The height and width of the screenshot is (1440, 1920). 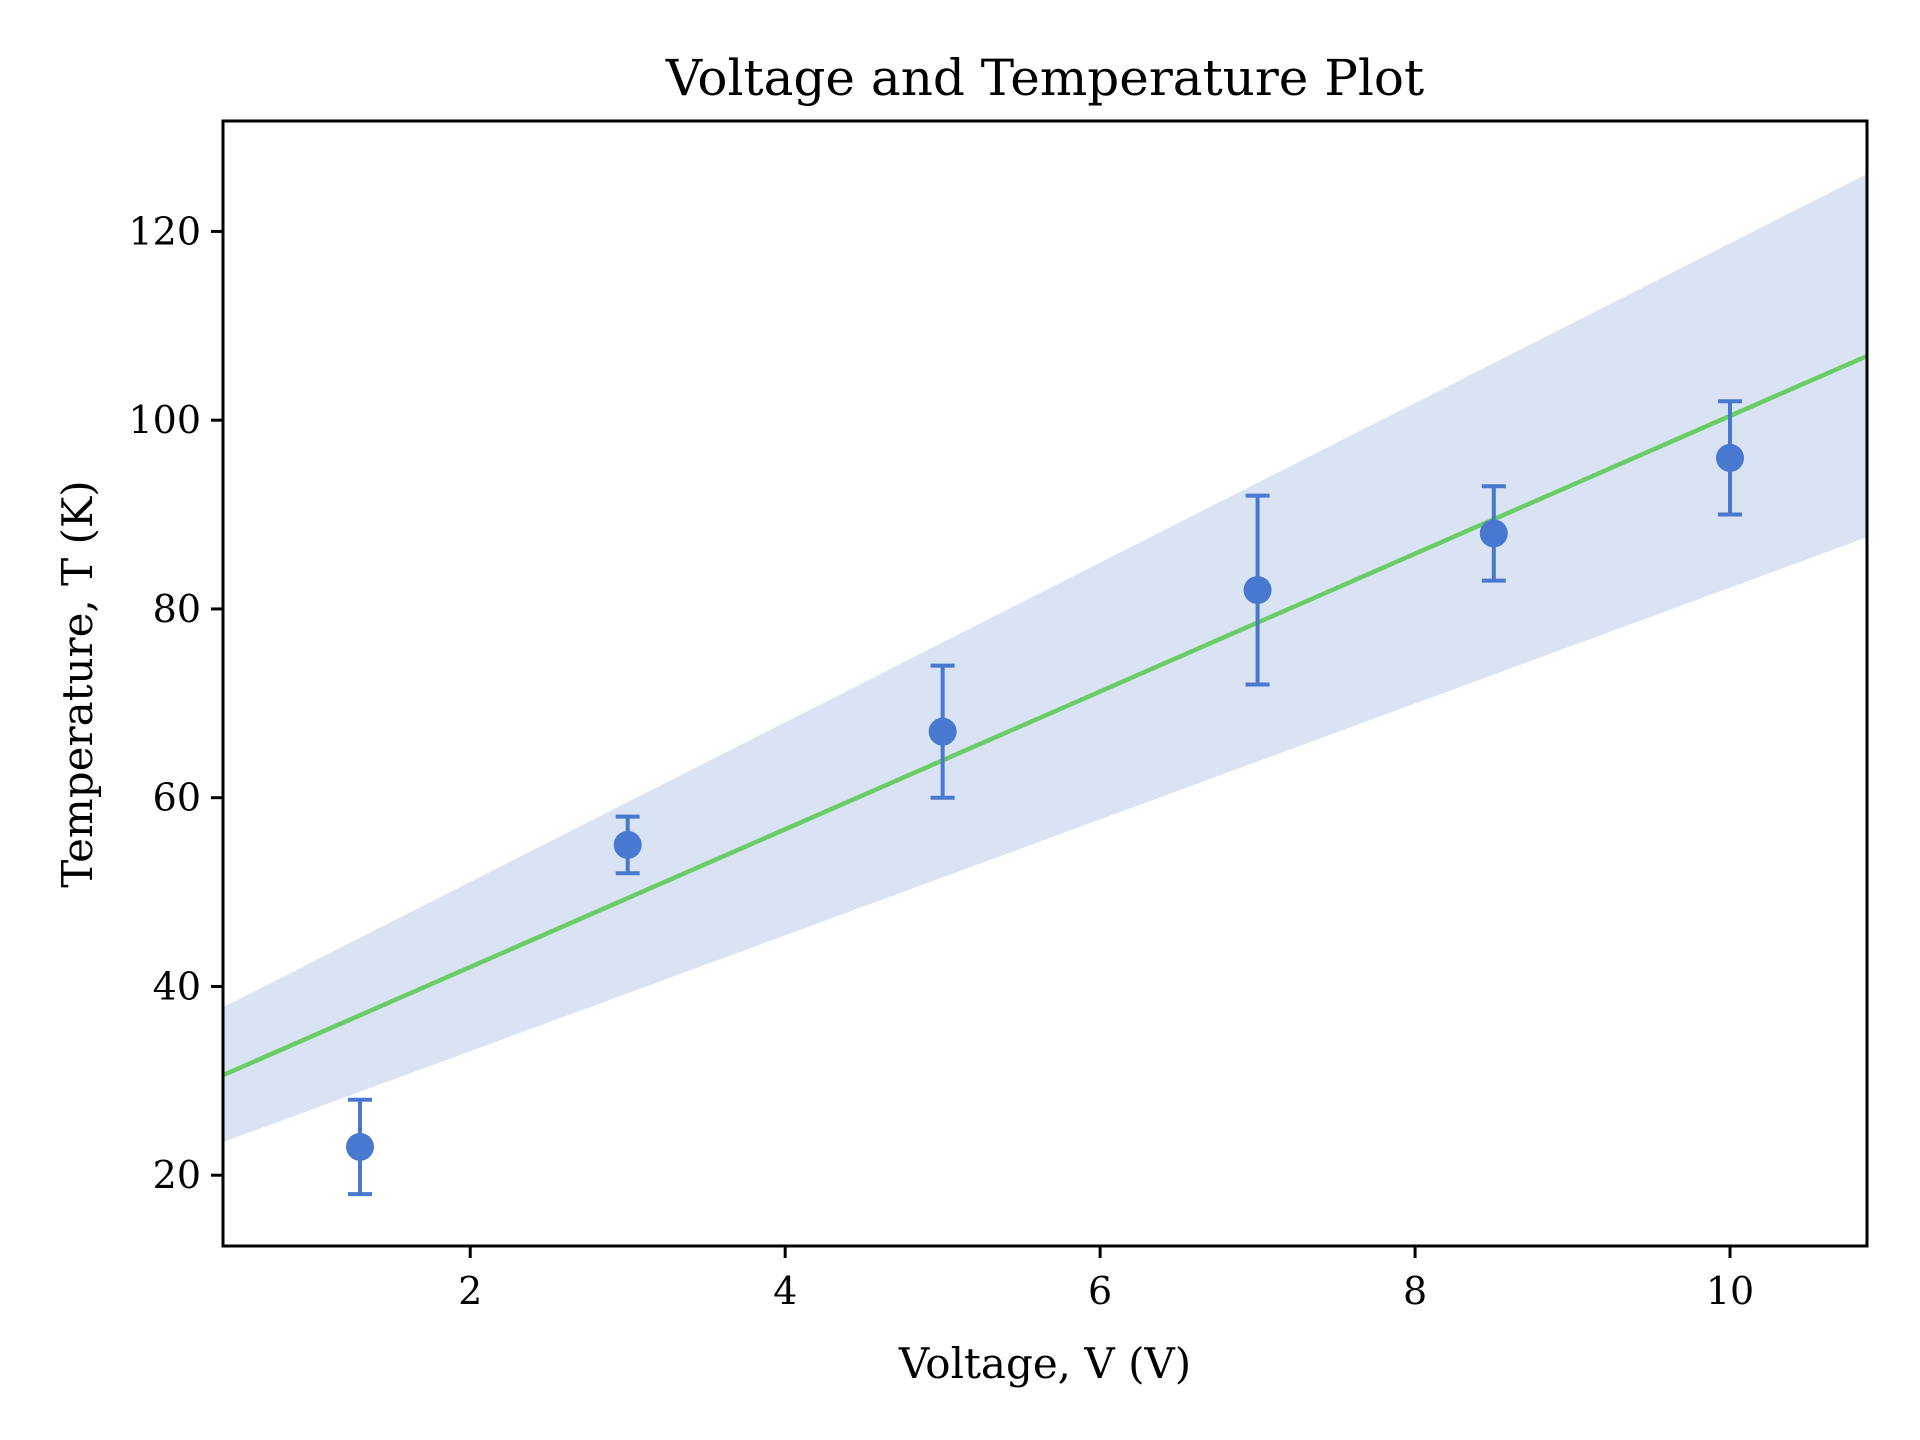 What do you see at coordinates (177, 609) in the screenshot?
I see `y-tick-label: 80` at bounding box center [177, 609].